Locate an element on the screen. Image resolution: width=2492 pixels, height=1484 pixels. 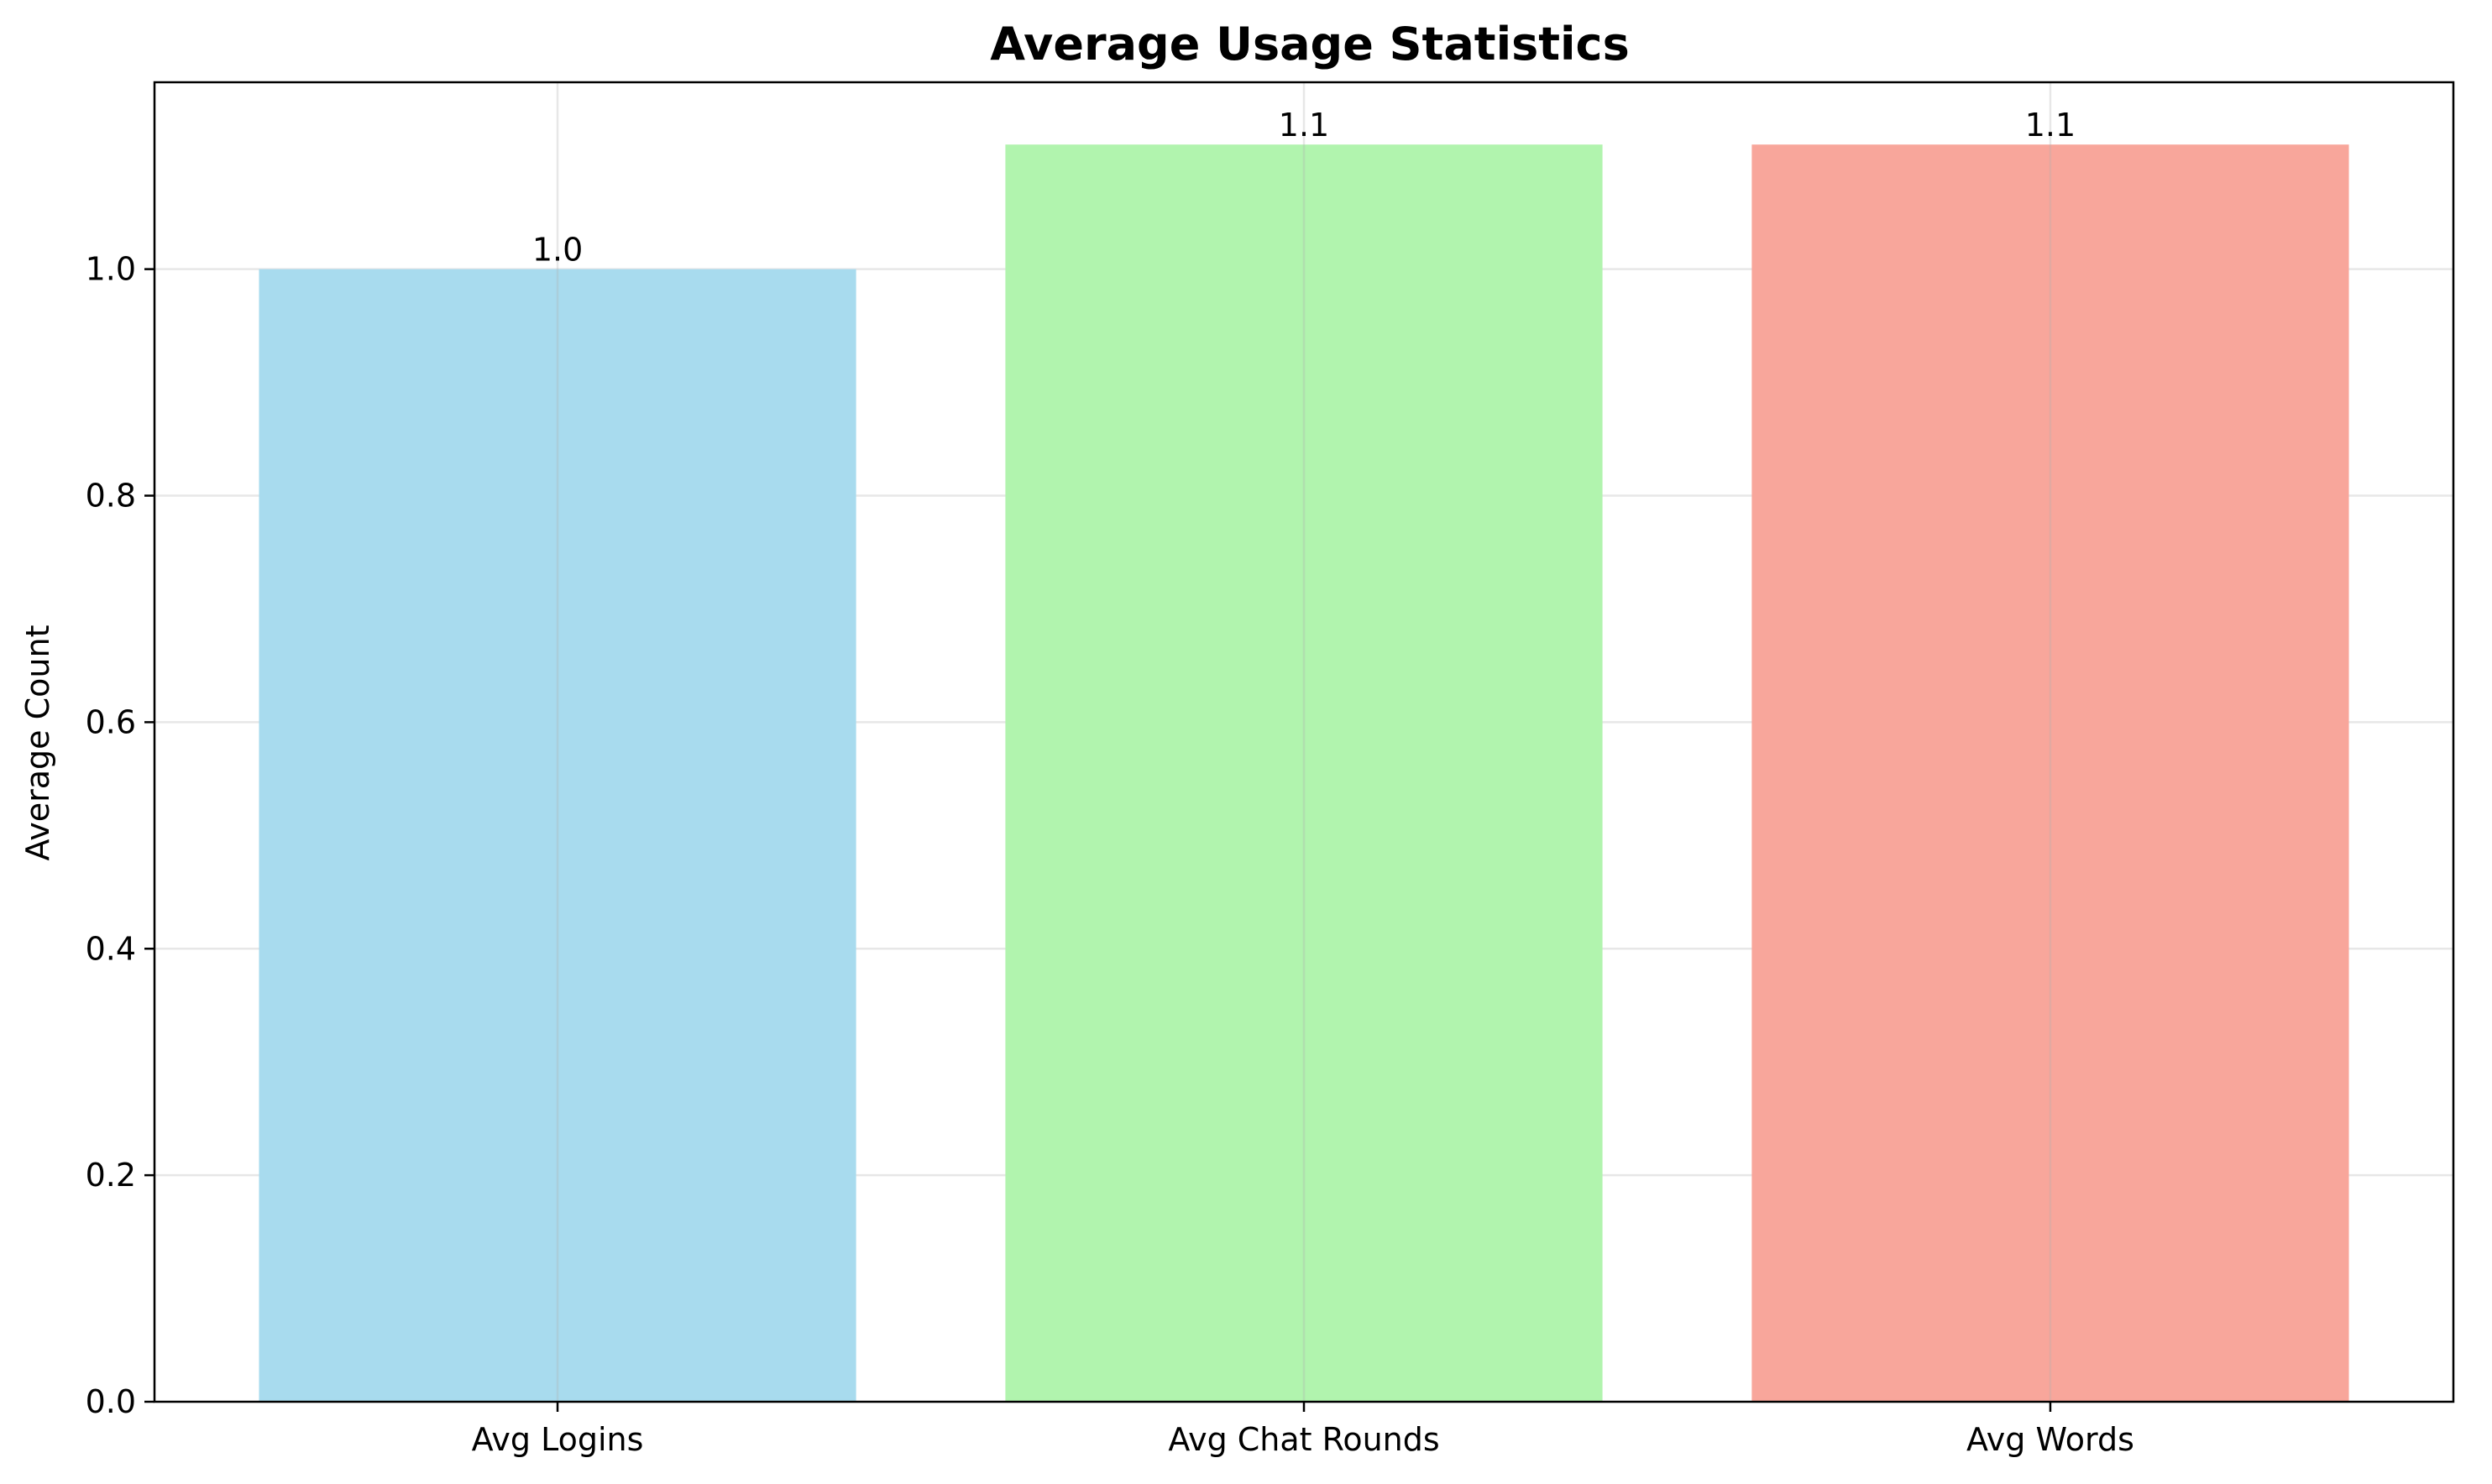
x-tick-label: Avg Chat Rounds is located at coordinates (1303, 1439).